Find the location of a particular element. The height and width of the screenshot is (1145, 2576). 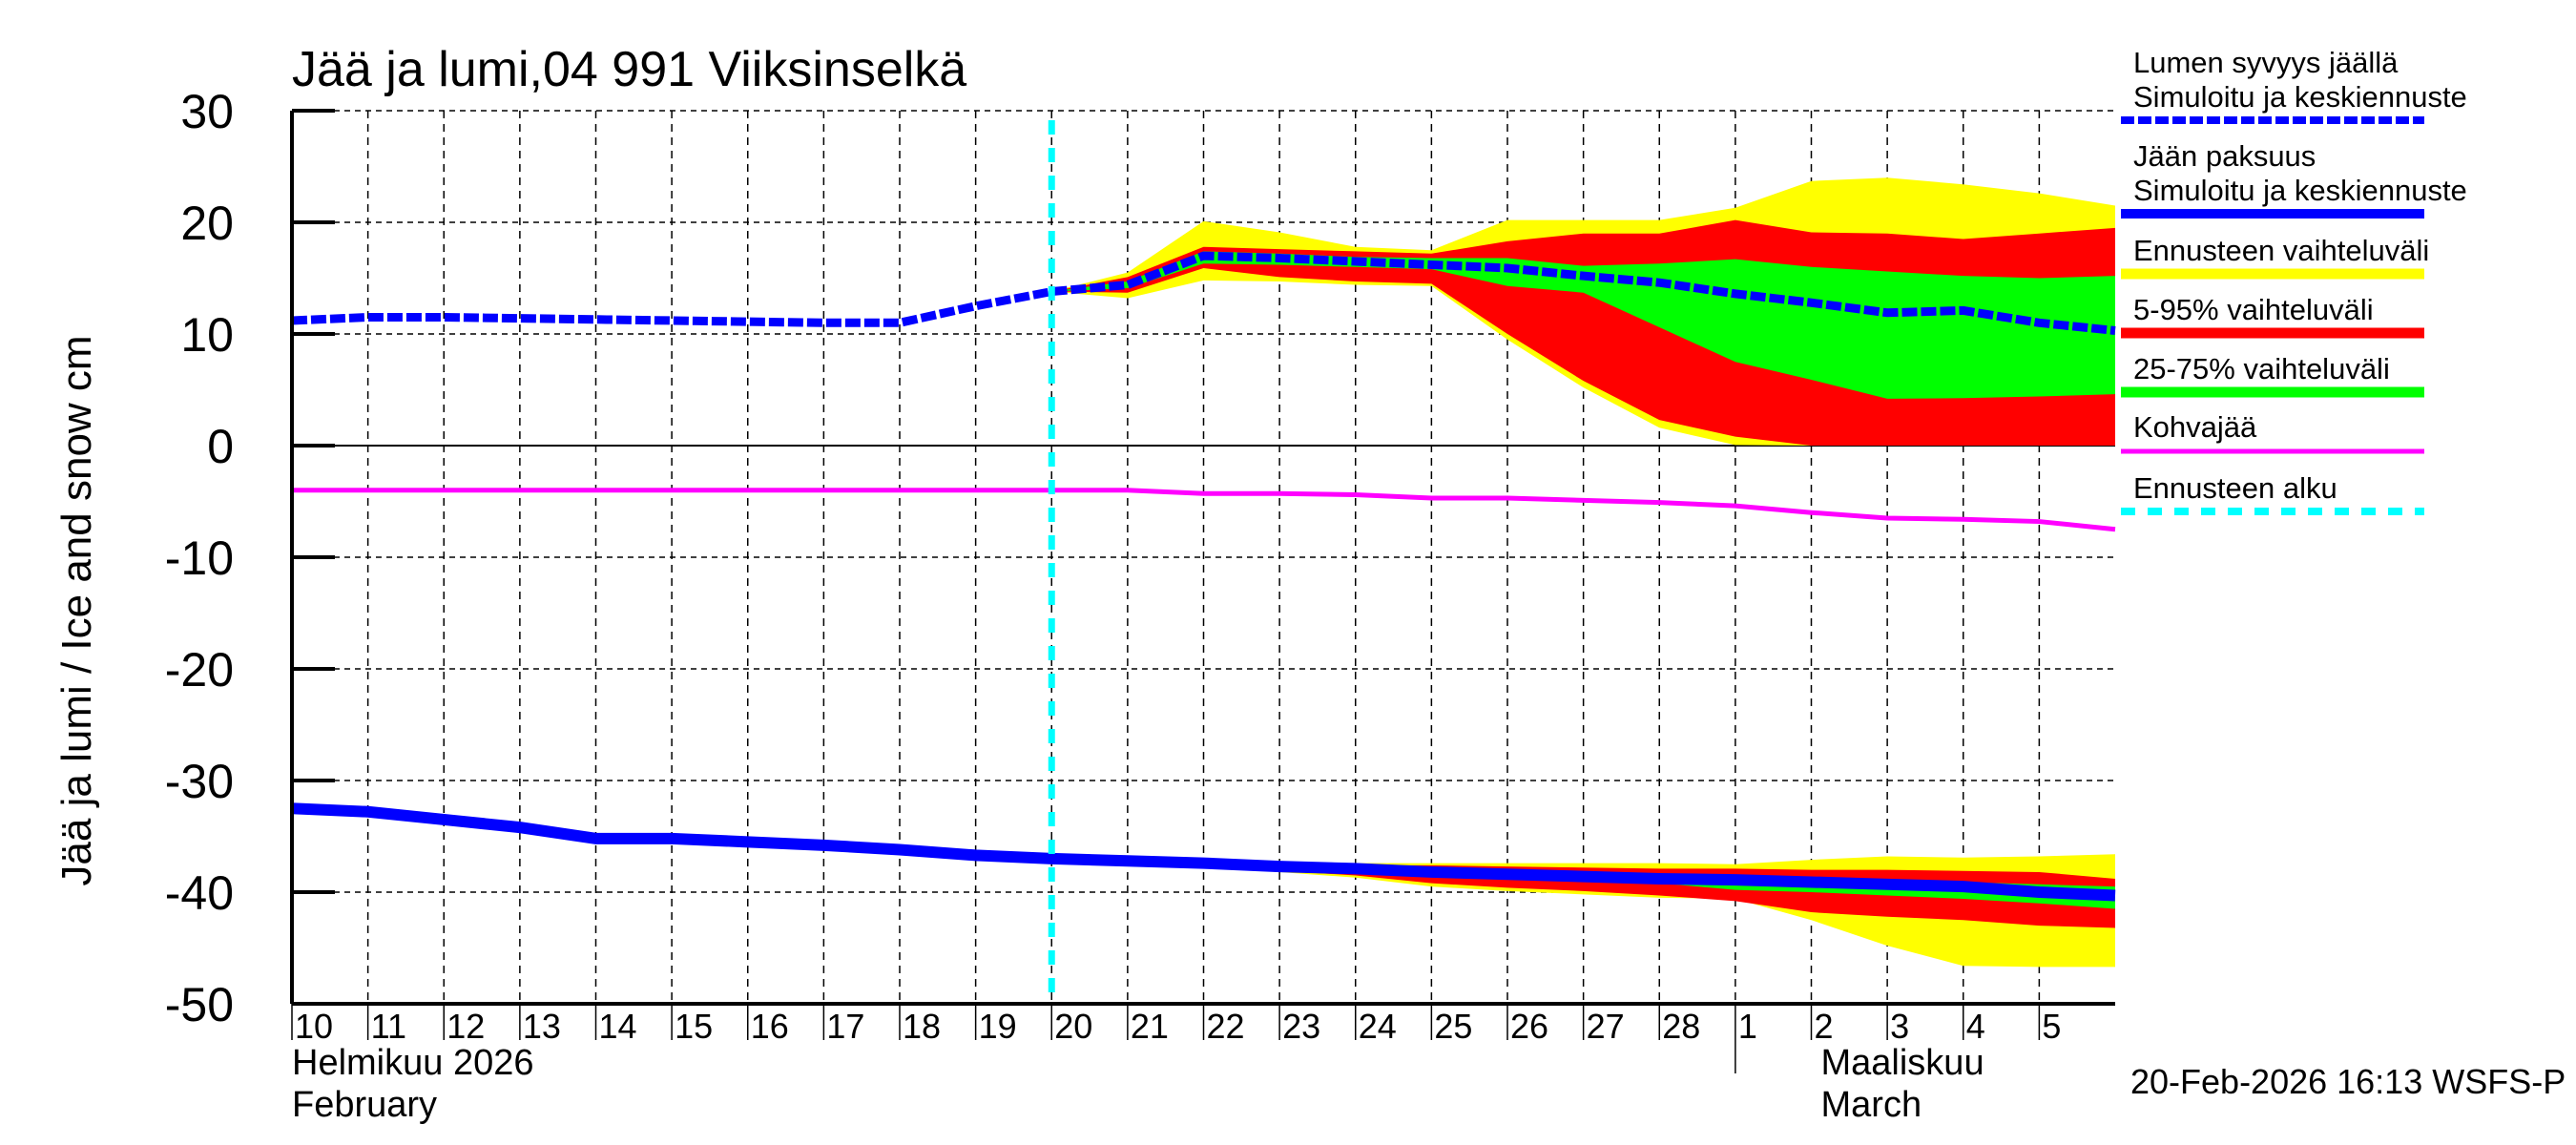

x-tick-label: 16 is located at coordinates (770, 1026).